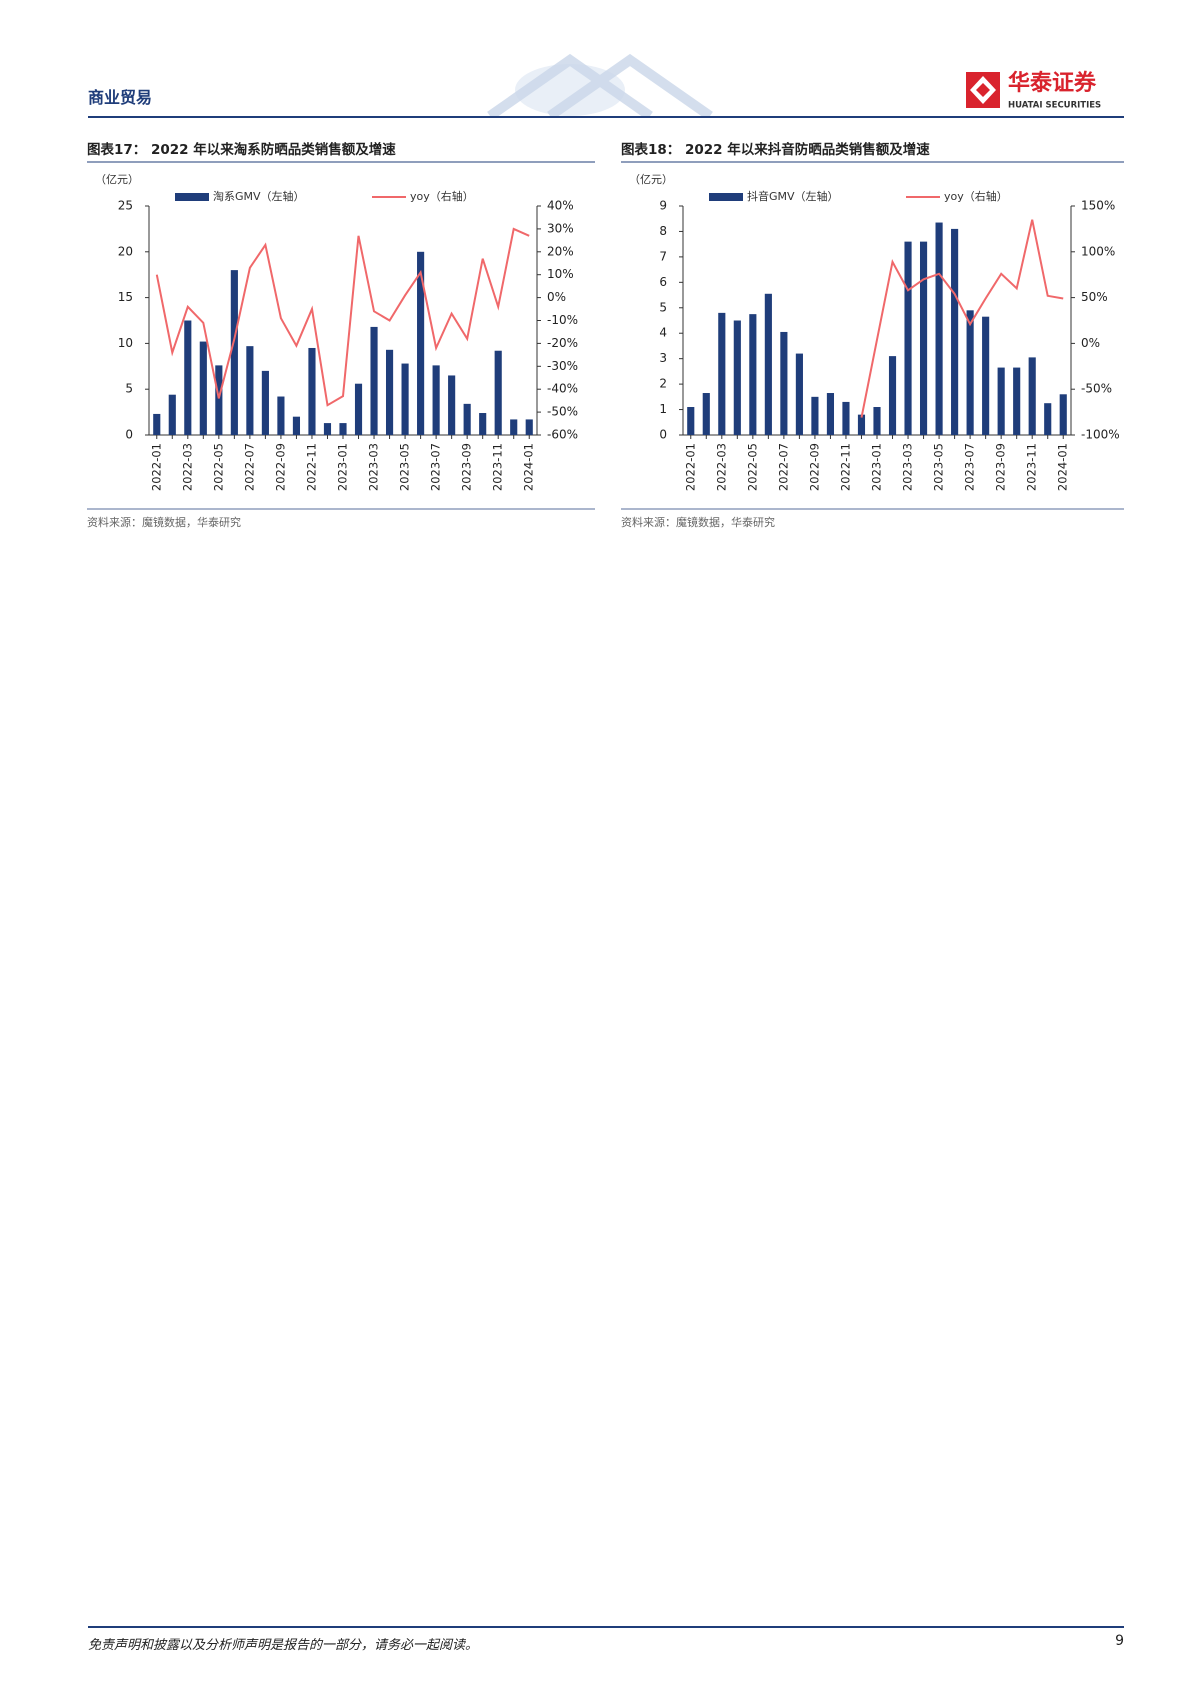 Image resolution: width=1200 pixels, height=1698 pixels. What do you see at coordinates (125, 343) in the screenshot?
I see `y-tick-label: 10` at bounding box center [125, 343].